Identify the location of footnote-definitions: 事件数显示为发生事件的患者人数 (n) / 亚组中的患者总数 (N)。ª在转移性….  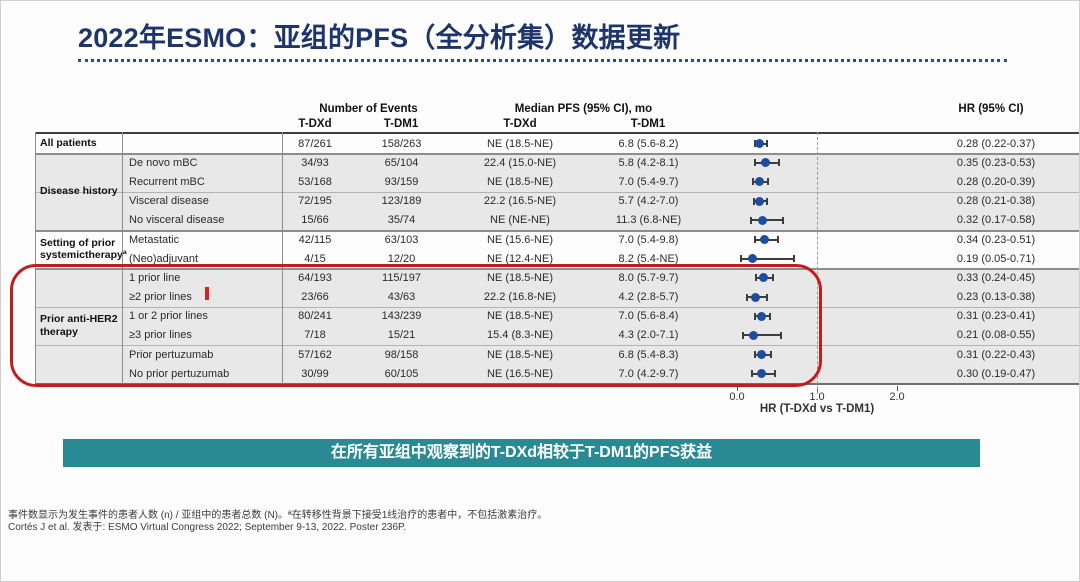
(278, 515).